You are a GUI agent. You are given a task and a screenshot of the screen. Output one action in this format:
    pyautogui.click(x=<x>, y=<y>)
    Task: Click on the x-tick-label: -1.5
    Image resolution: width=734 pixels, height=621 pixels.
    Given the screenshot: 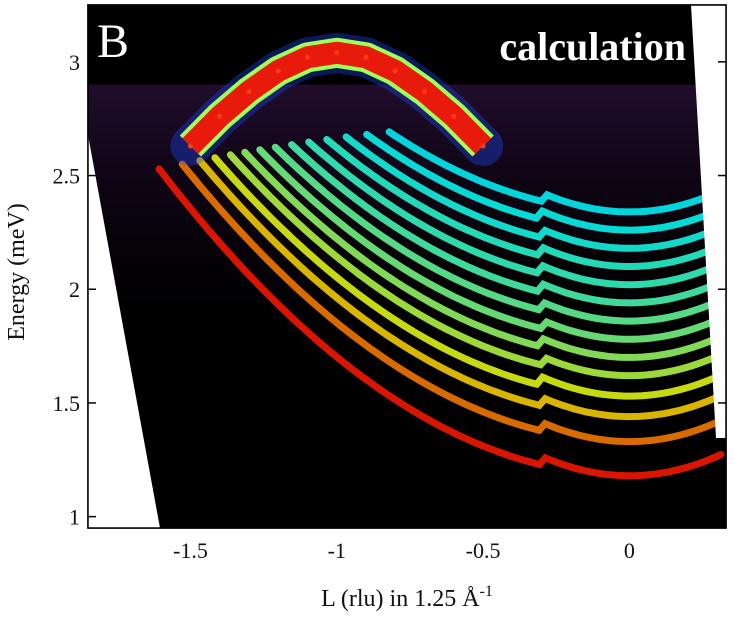 What is the action you would take?
    pyautogui.click(x=190, y=550)
    